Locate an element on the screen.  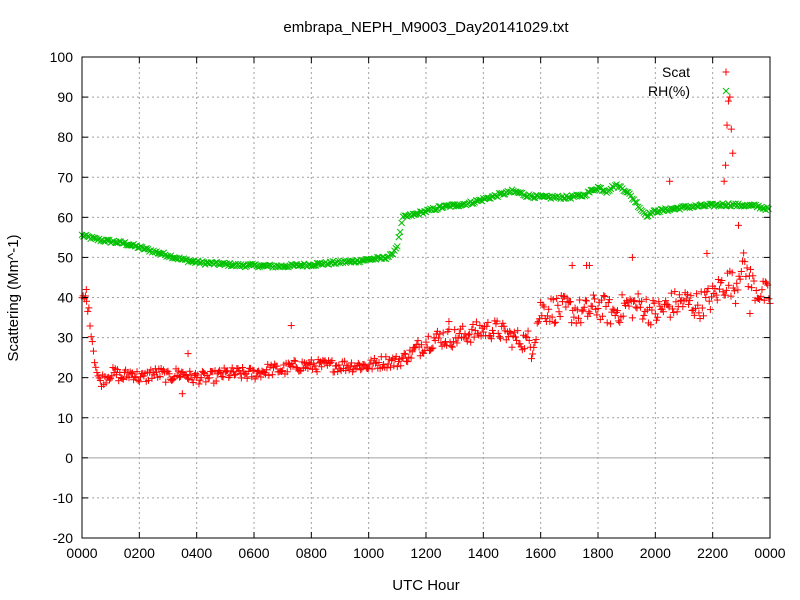
y-tick-label: 100 is located at coordinates (62, 57).